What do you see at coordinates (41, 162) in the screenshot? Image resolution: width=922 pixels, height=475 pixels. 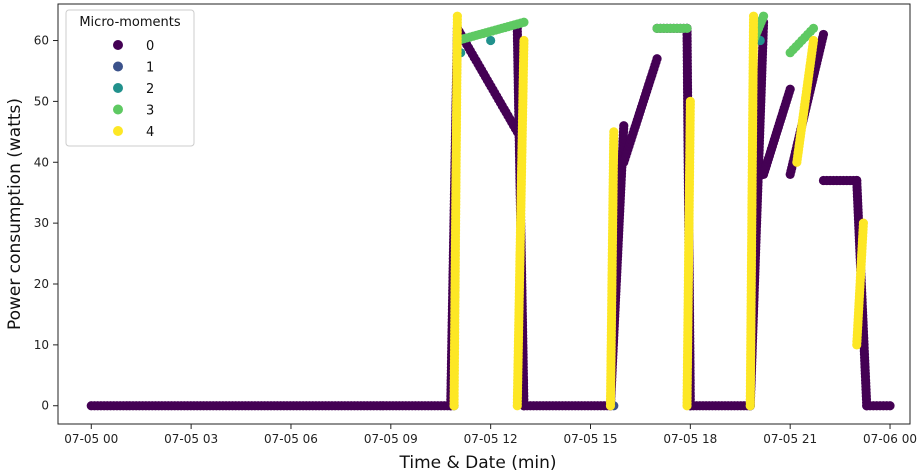 I see `y-tick-label: 40` at bounding box center [41, 162].